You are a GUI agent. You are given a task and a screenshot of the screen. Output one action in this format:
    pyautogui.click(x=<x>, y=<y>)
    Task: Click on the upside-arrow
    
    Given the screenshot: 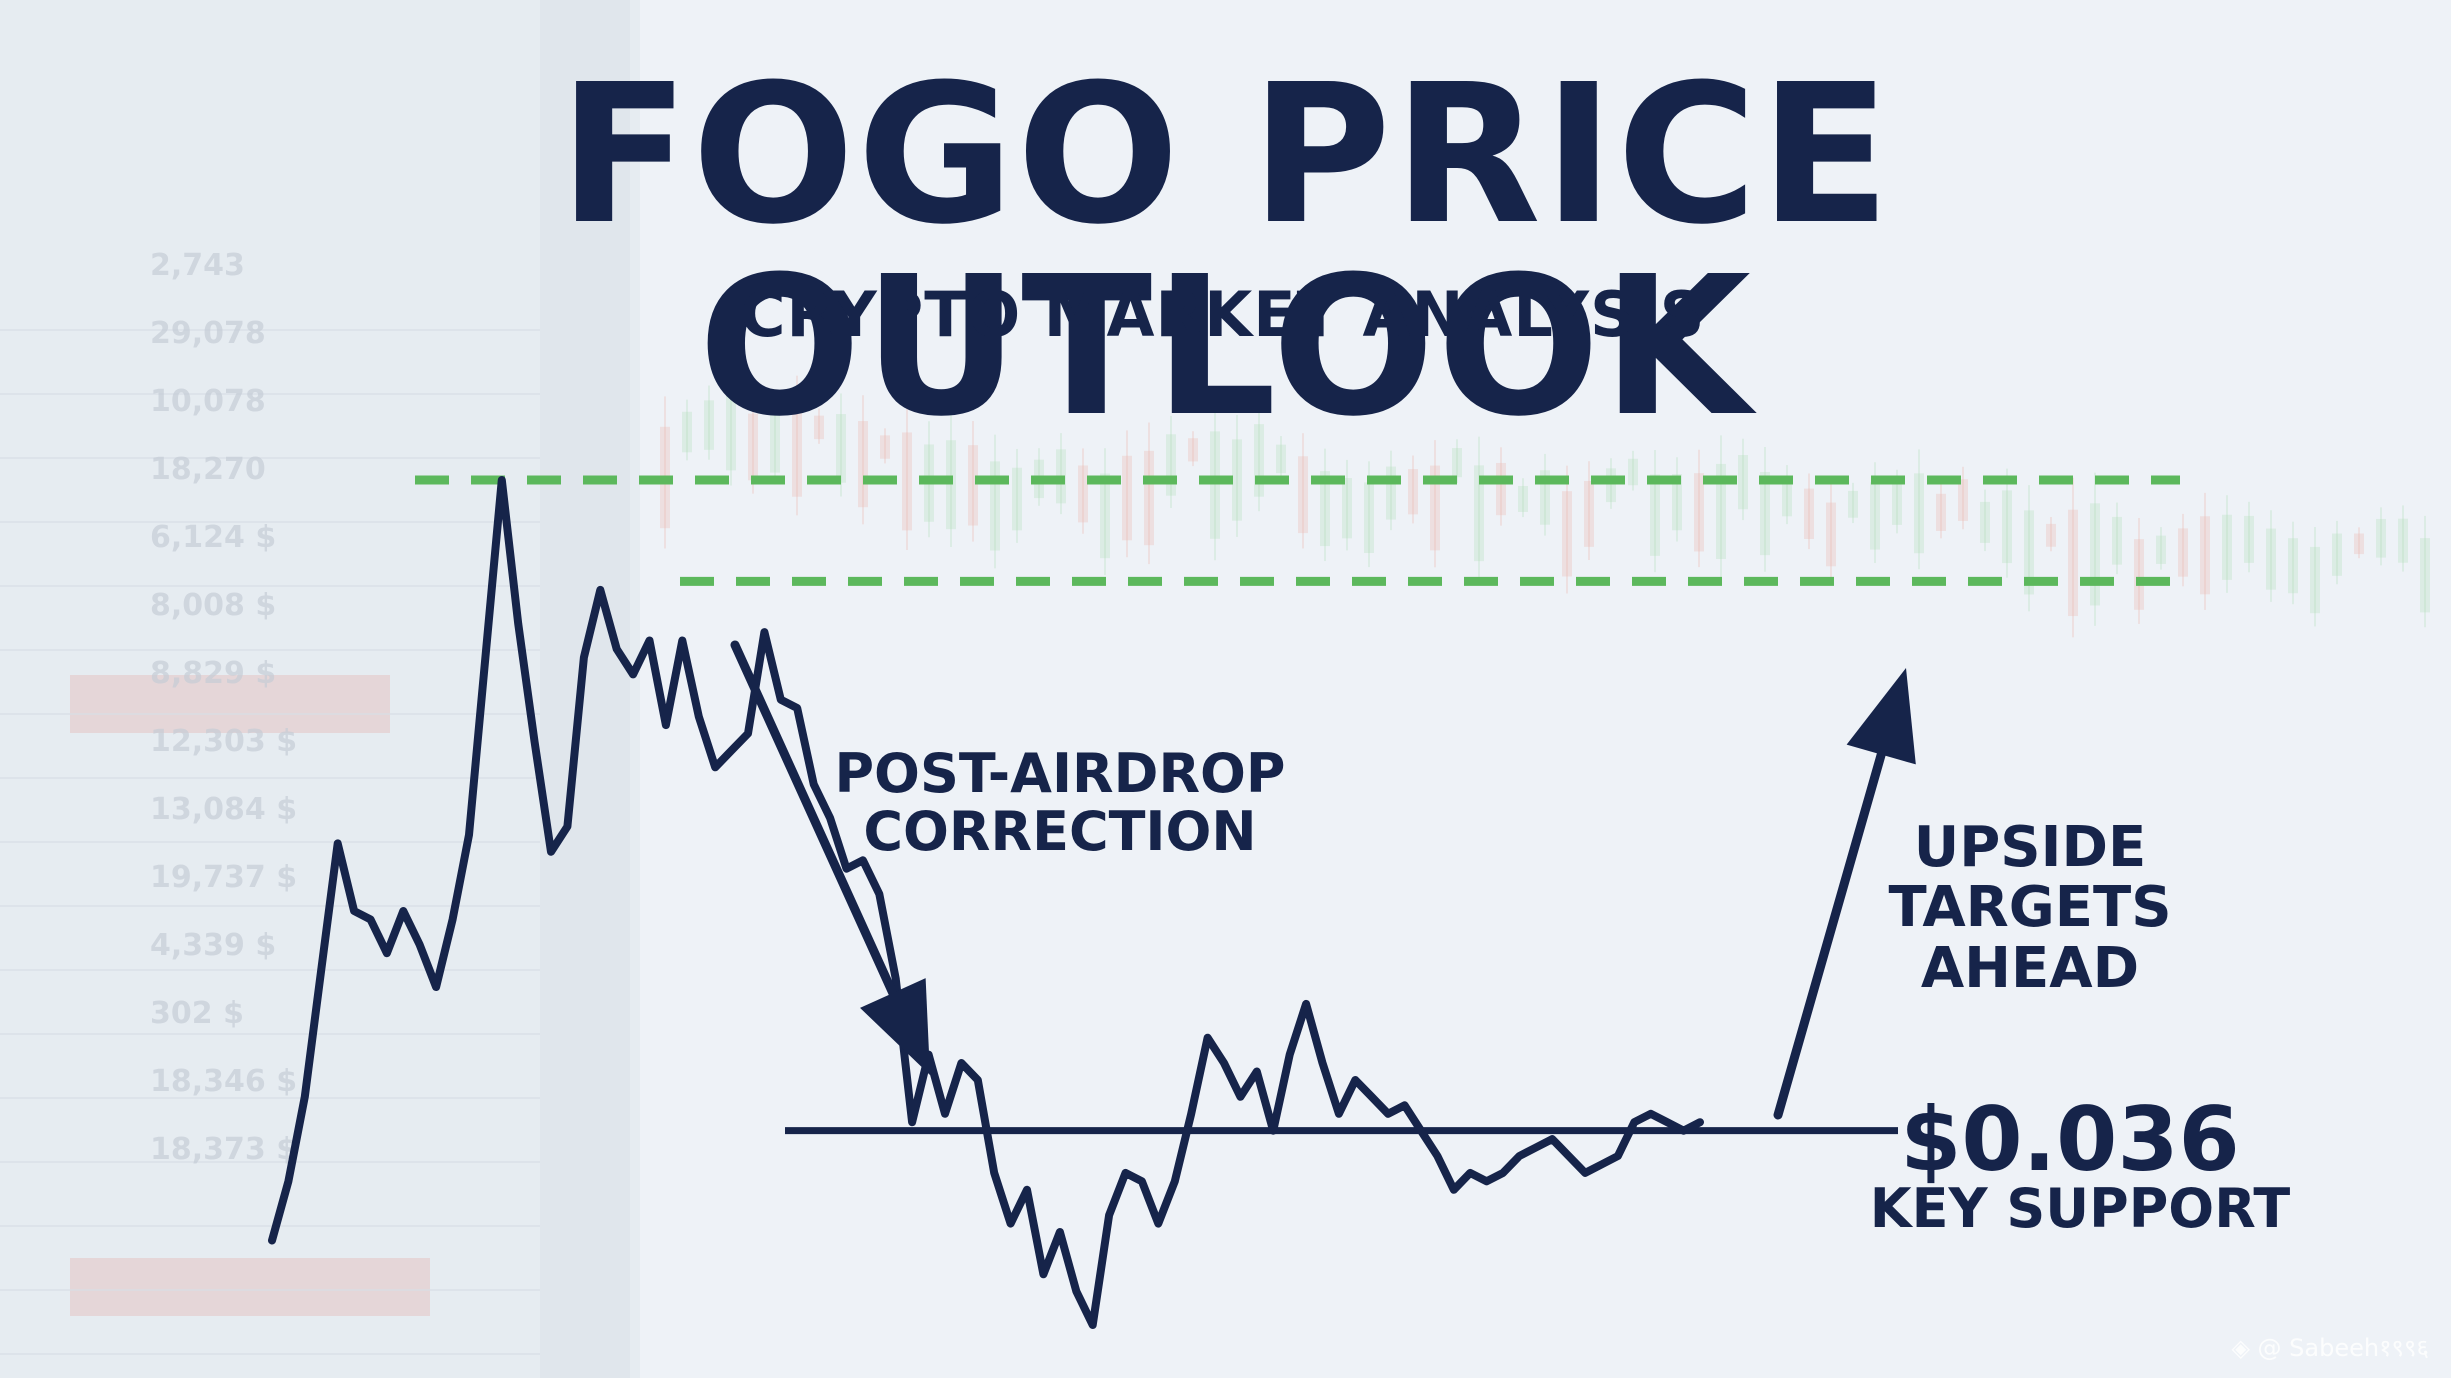 What is the action you would take?
    pyautogui.click(x=1844, y=894)
    